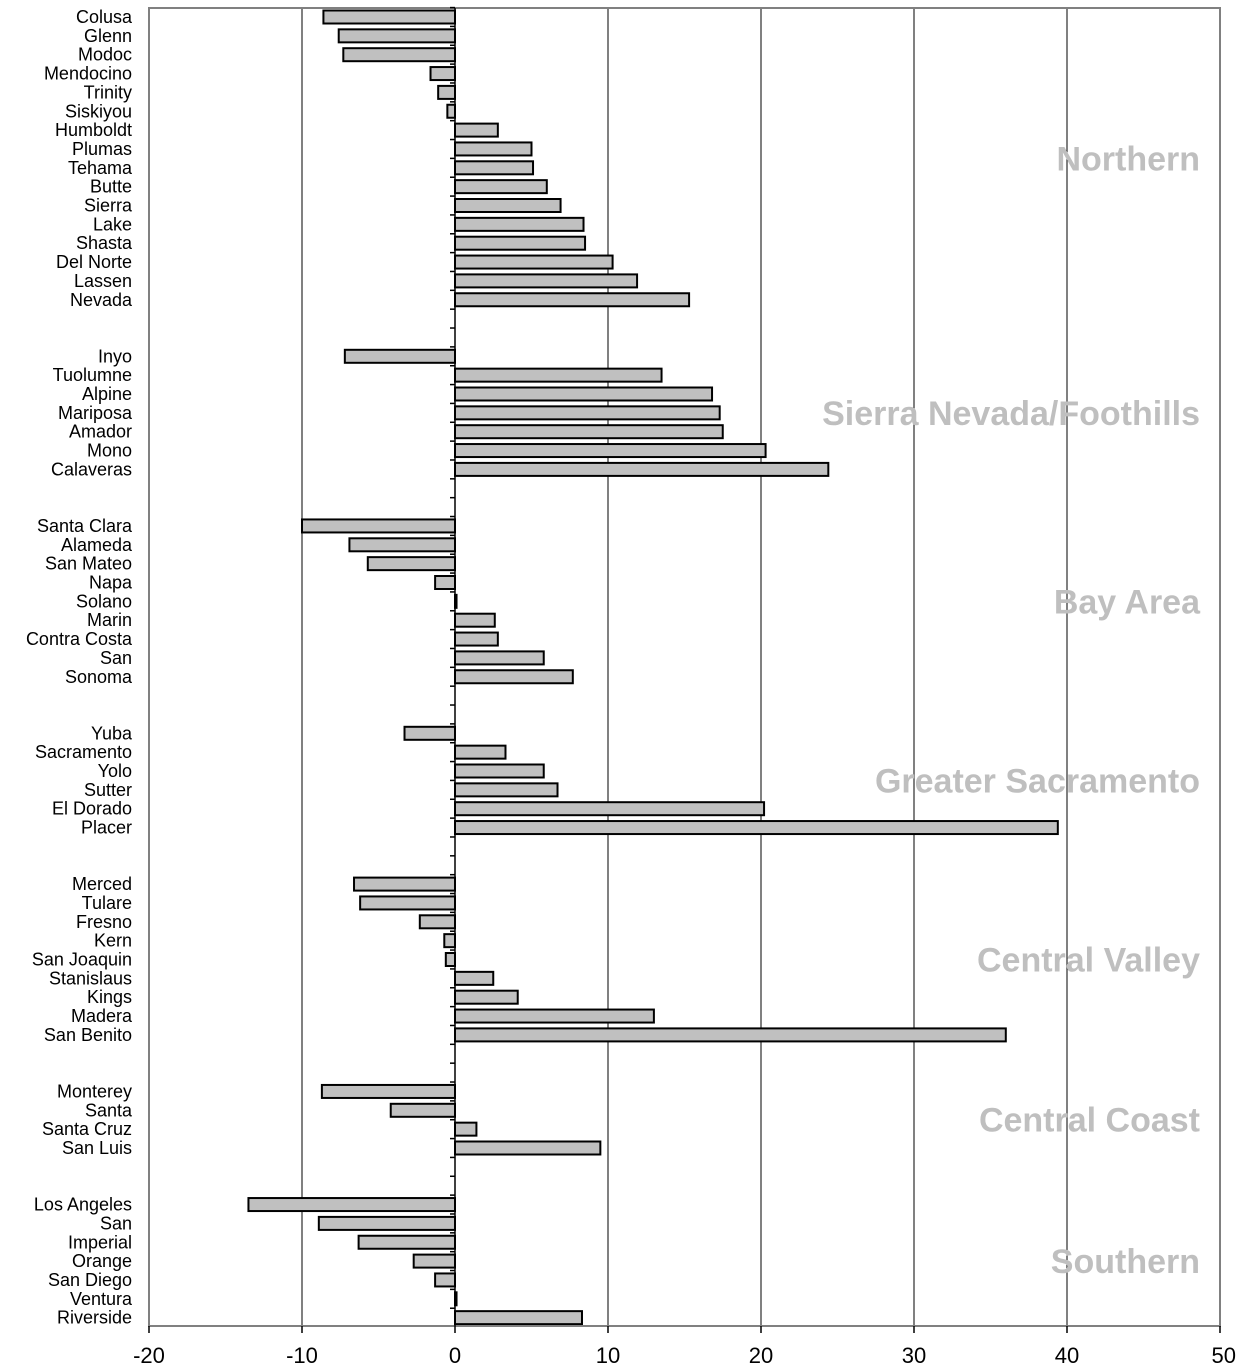 The image size is (1239, 1371). I want to click on category-label: Siskiyou, so click(98, 111).